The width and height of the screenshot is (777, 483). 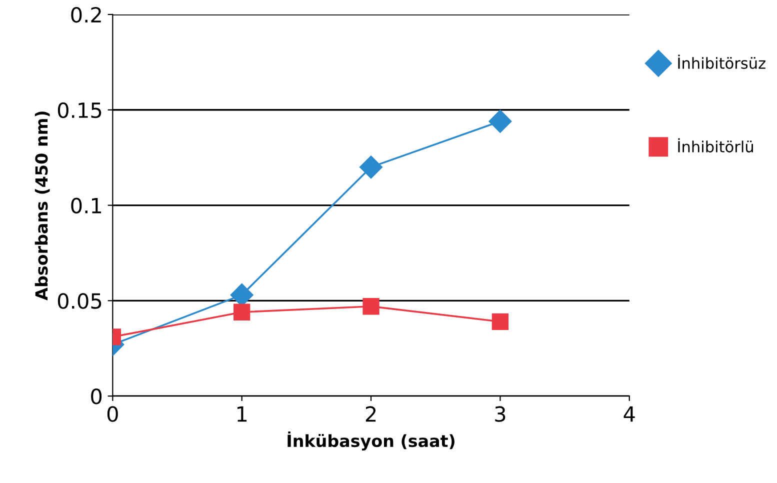 I want to click on y-tick-label: 0.15, so click(x=80, y=110).